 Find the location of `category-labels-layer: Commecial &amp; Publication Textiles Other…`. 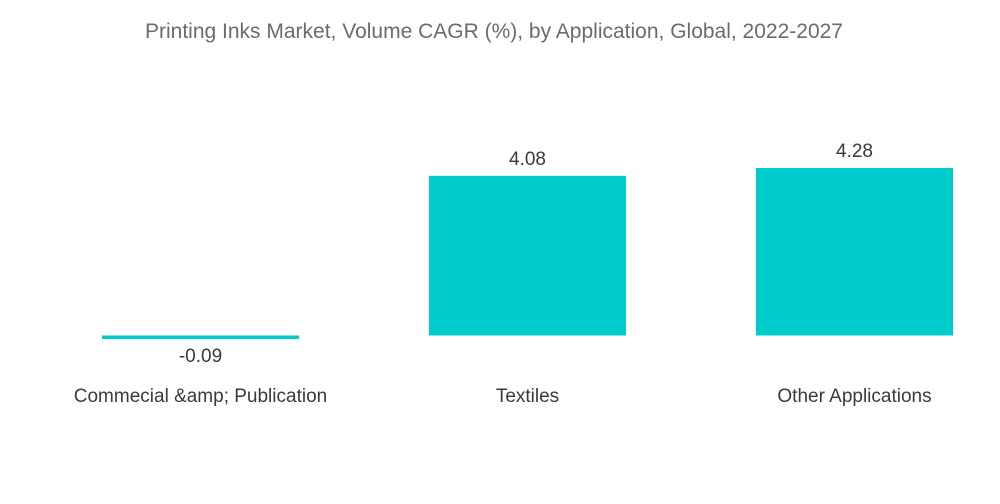

category-labels-layer: Commecial &amp; Publication Textiles Other… is located at coordinates (503, 396).